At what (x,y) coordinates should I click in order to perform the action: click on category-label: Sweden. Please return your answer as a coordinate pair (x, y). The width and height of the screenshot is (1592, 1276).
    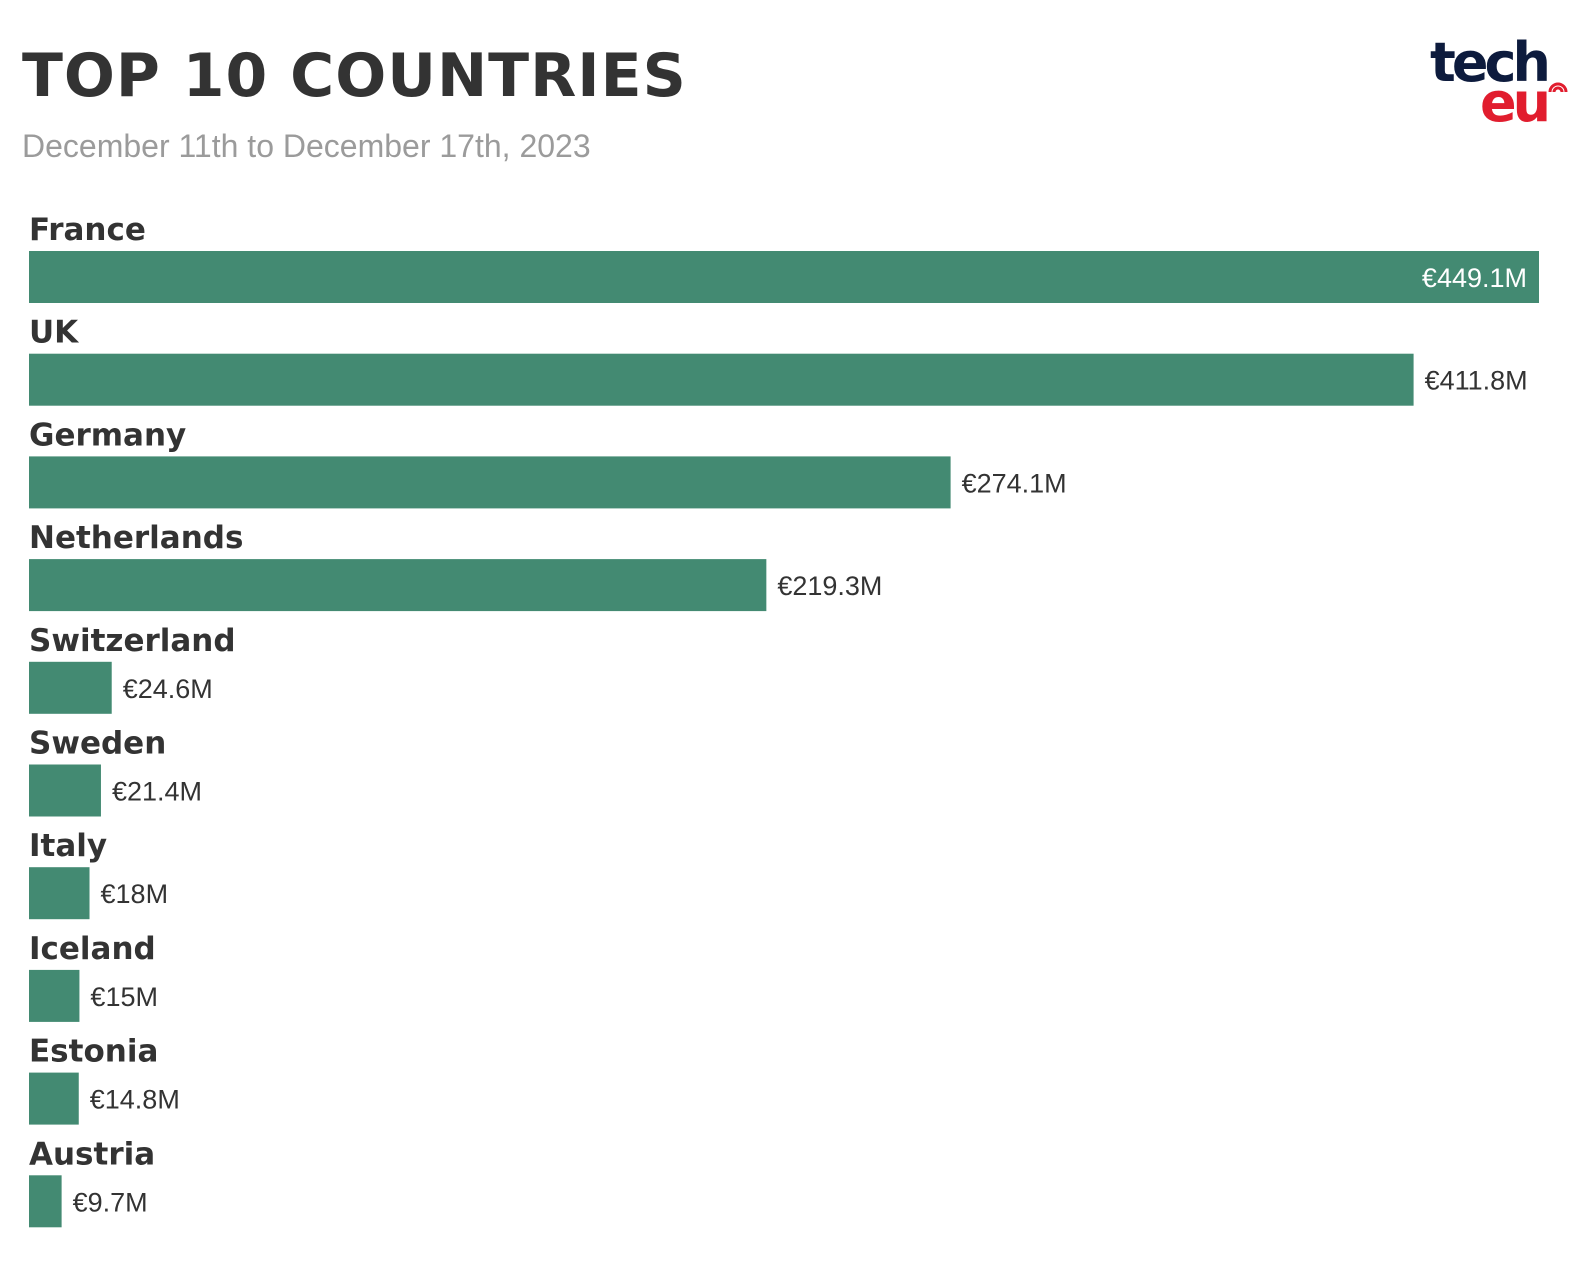
    Looking at the image, I should click on (97, 744).